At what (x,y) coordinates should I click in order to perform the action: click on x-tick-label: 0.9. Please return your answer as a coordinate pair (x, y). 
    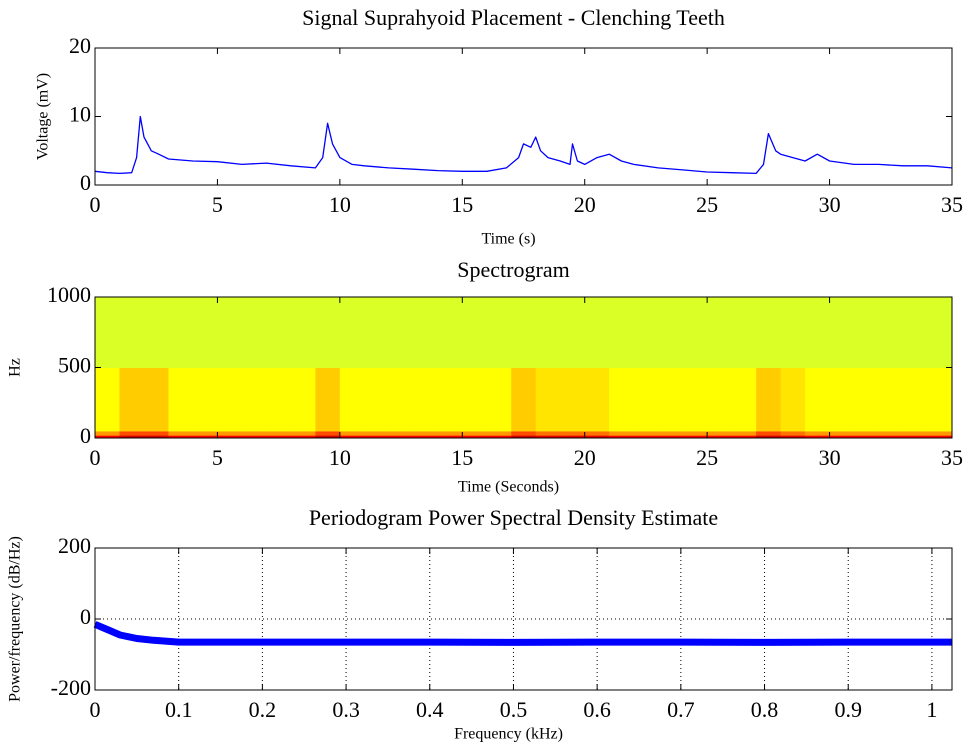
    Looking at the image, I should click on (848, 709).